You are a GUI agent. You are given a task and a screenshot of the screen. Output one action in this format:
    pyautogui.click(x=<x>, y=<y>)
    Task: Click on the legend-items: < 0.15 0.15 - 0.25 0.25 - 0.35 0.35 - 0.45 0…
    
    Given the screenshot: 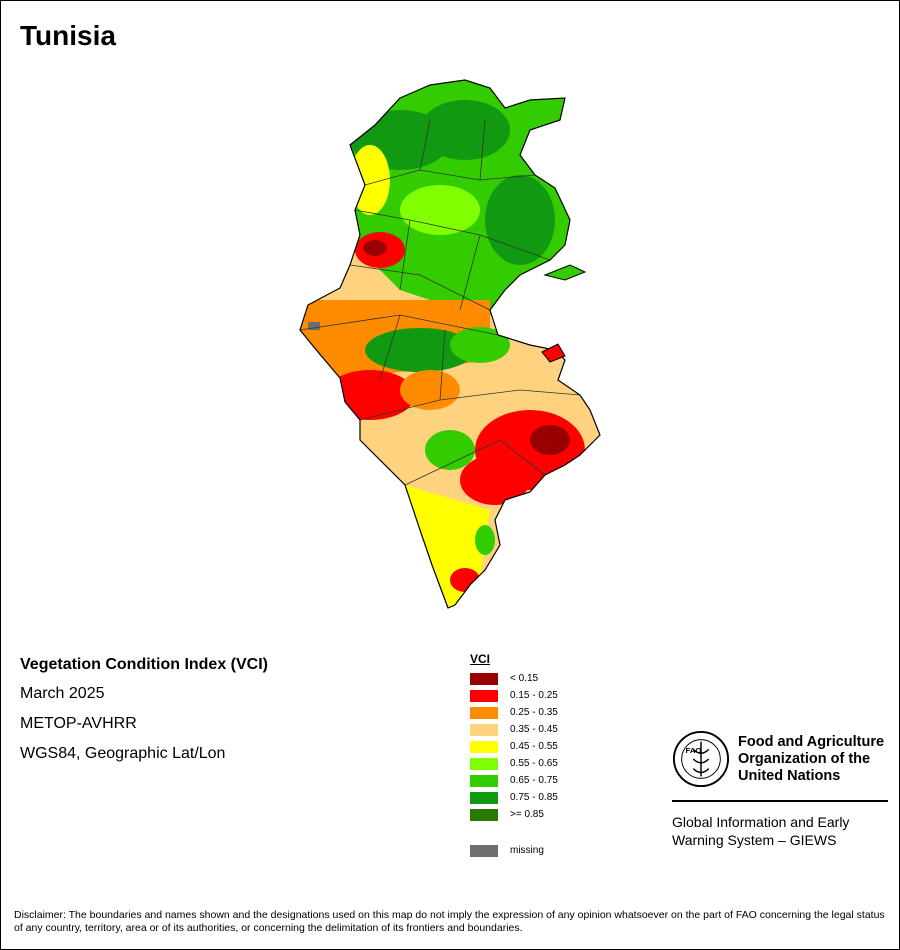 What is the action you would take?
    pyautogui.click(x=514, y=746)
    